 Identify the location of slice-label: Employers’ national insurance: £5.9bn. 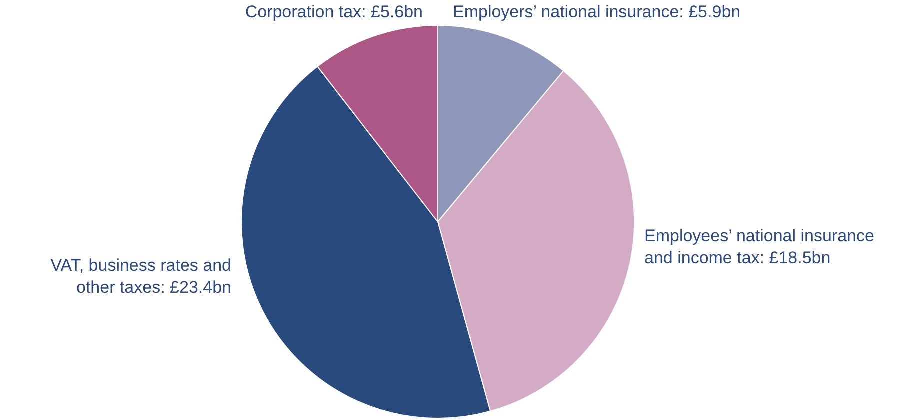
(597, 12).